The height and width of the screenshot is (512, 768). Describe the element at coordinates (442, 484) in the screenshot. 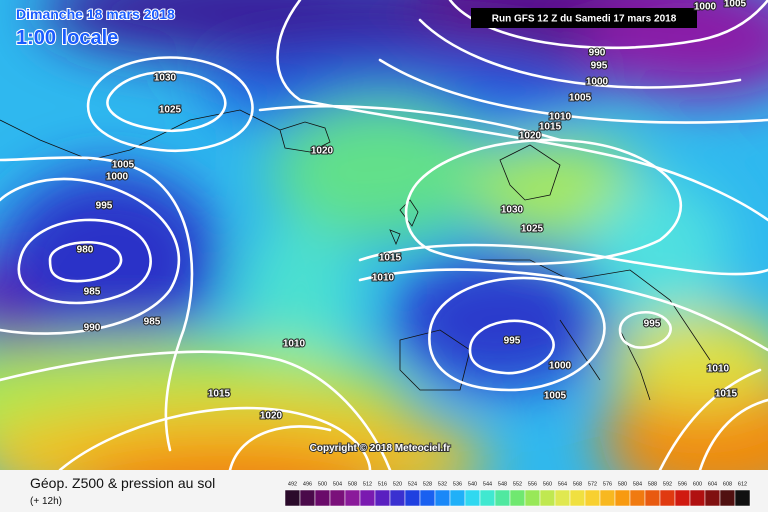

I see `legend-label: 532` at that location.